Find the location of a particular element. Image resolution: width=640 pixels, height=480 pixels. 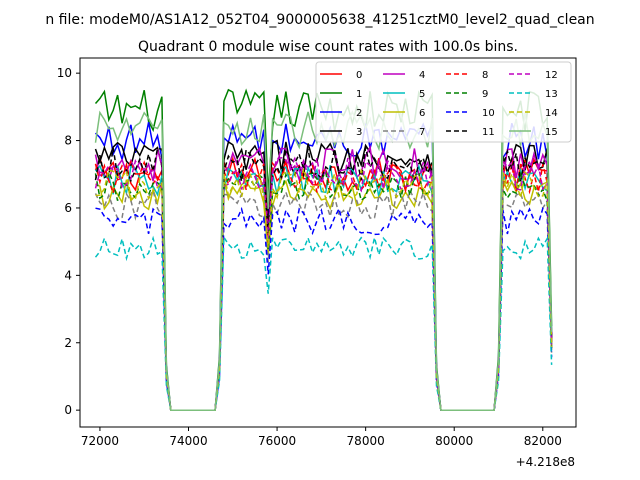

x-tick-label: 74000 is located at coordinates (188, 441).